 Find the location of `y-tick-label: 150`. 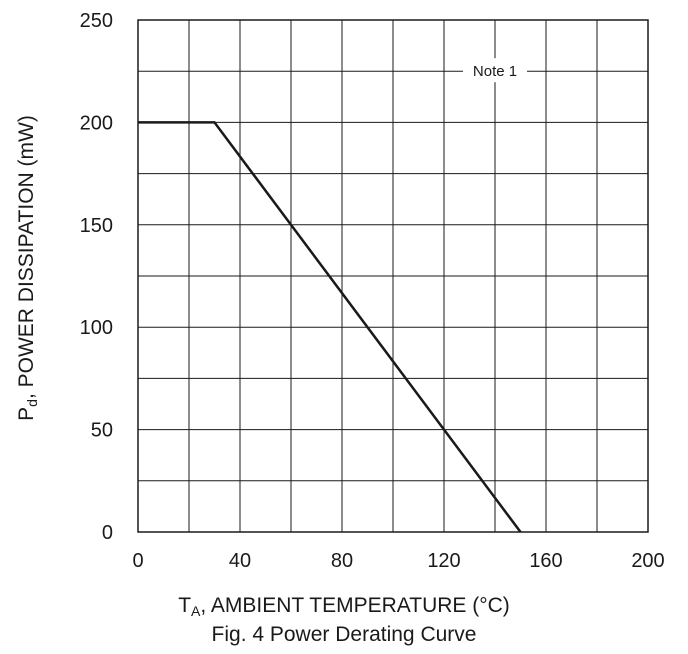

y-tick-label: 150 is located at coordinates (96, 226).